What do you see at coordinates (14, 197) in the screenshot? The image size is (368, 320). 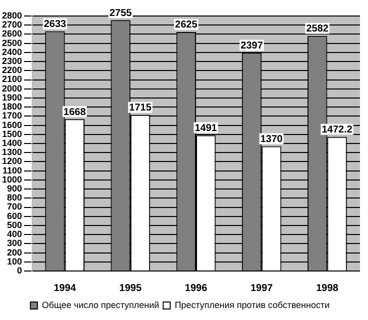 I see `y-tick-label: 800` at bounding box center [14, 197].